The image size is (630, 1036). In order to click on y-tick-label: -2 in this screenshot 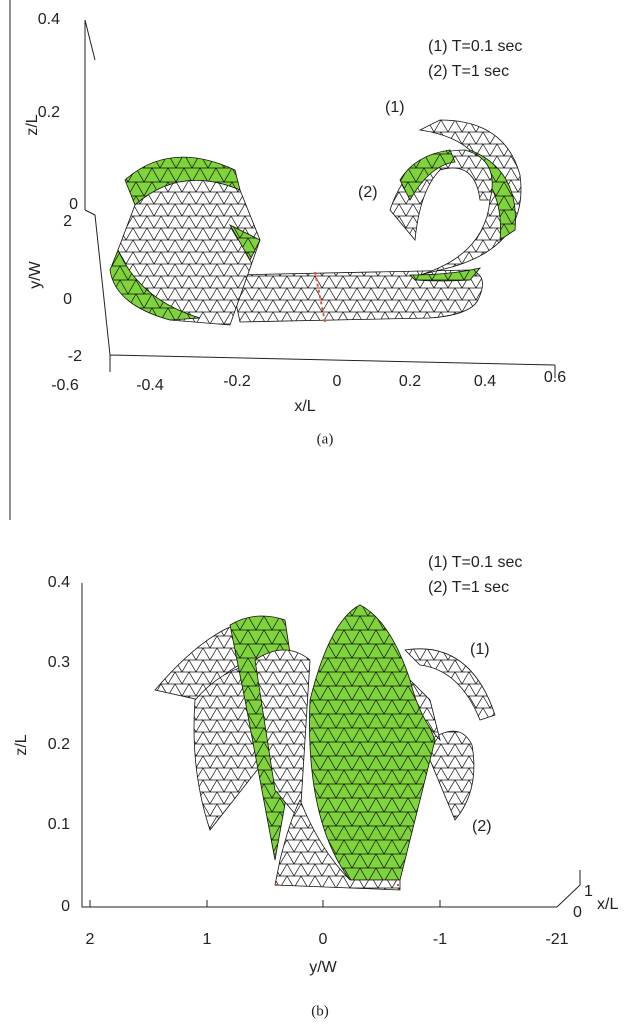, I will do `click(75, 356)`.